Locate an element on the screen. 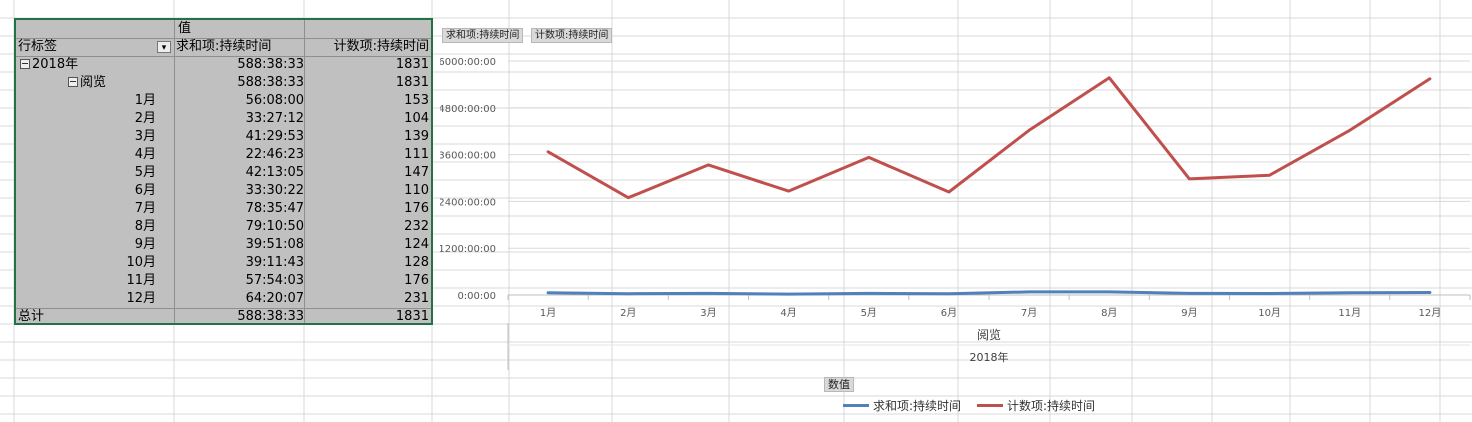  month-sum: 78:35:47 is located at coordinates (274, 208).